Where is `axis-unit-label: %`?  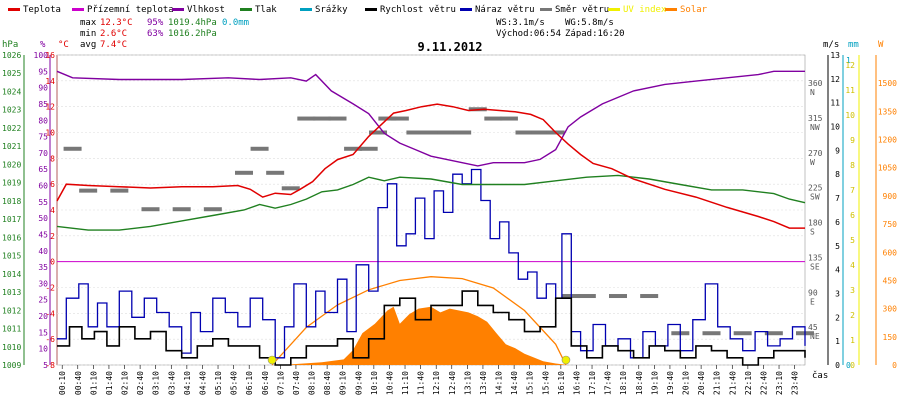 axis-unit-label: % is located at coordinates (43, 45).